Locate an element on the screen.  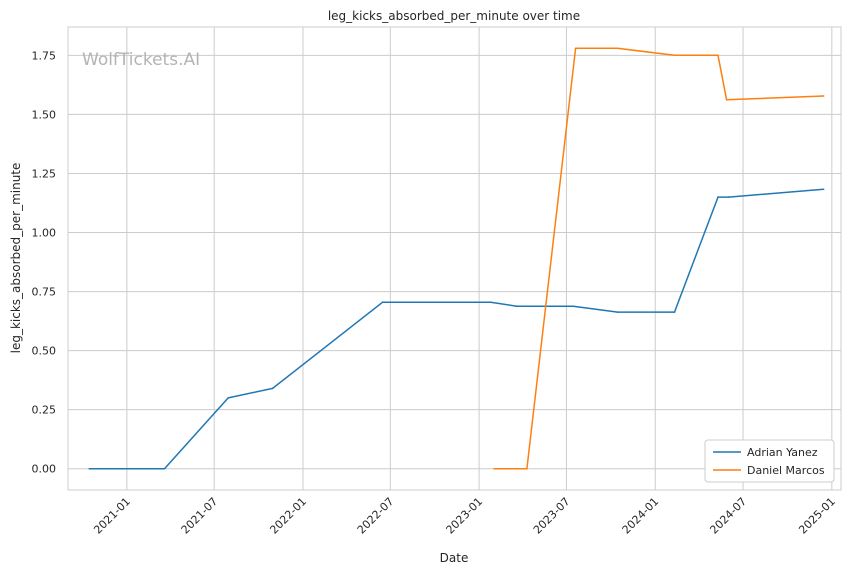
x-tick-label: 2025-01 is located at coordinates (817, 516).